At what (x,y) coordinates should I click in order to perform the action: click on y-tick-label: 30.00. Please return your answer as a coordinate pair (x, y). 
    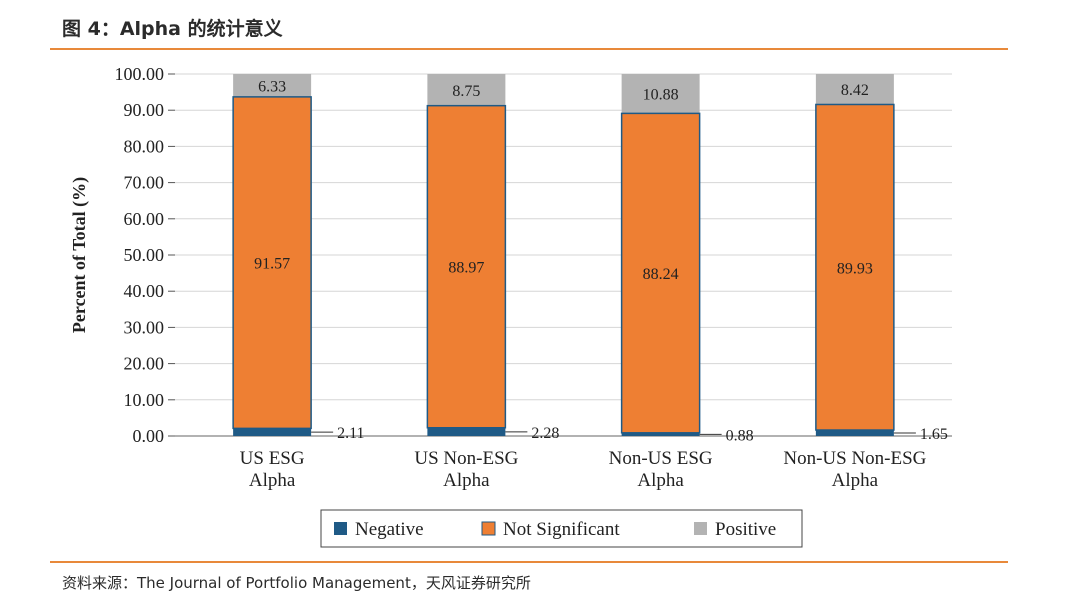
    Looking at the image, I should click on (144, 327).